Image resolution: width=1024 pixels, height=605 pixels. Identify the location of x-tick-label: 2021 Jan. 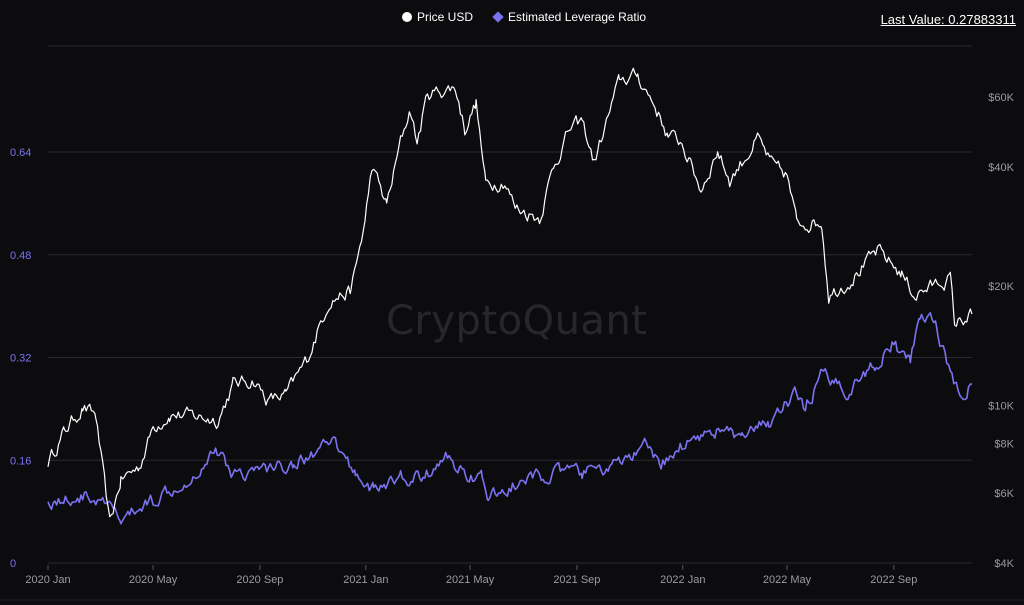
(365, 580).